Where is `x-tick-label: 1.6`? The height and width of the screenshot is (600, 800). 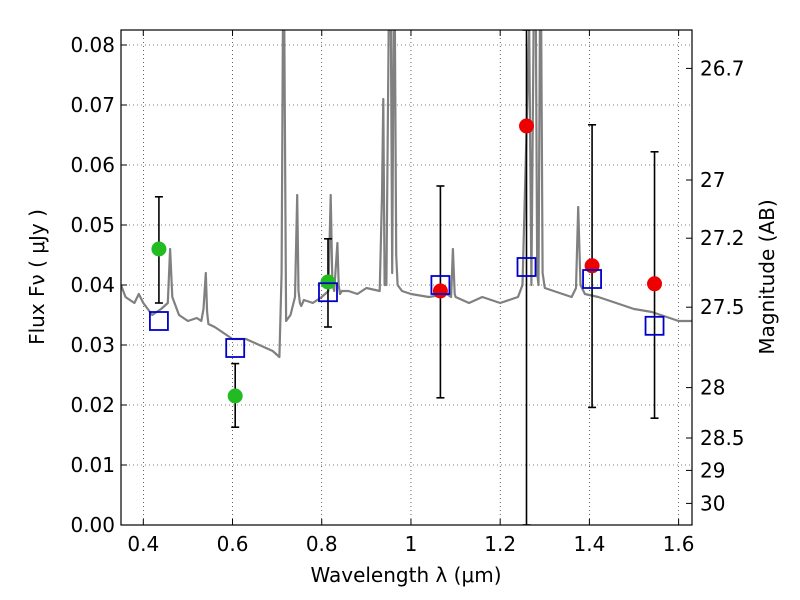
x-tick-label: 1.6 is located at coordinates (679, 544).